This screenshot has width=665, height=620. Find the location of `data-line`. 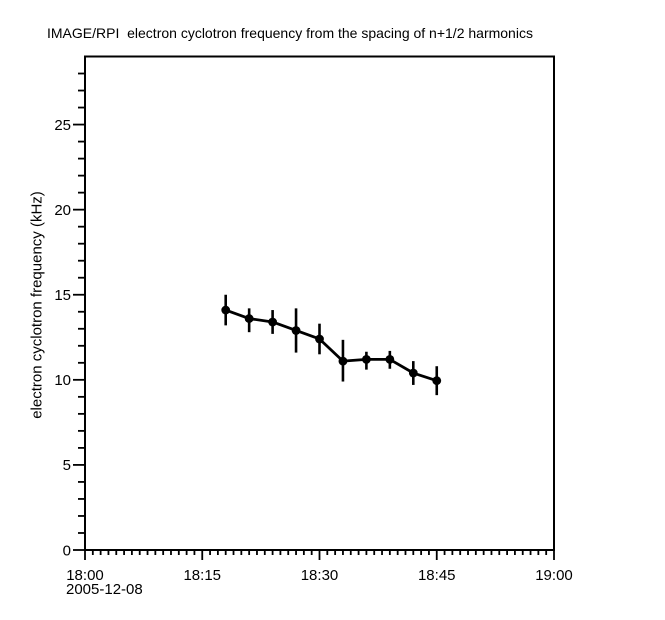

data-line is located at coordinates (331, 345).